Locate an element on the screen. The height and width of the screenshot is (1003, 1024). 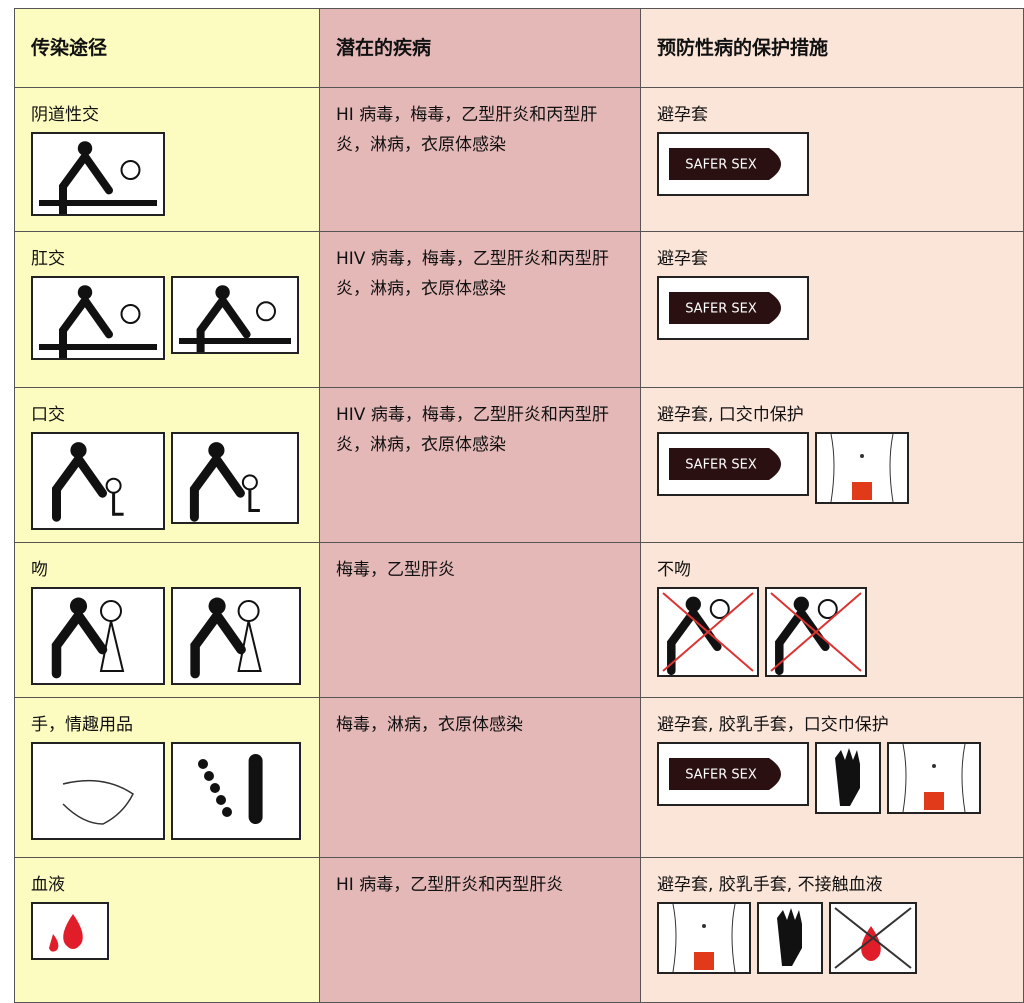
table-cell: 梅毒，淋病，衣原体感染 is located at coordinates (480, 777).